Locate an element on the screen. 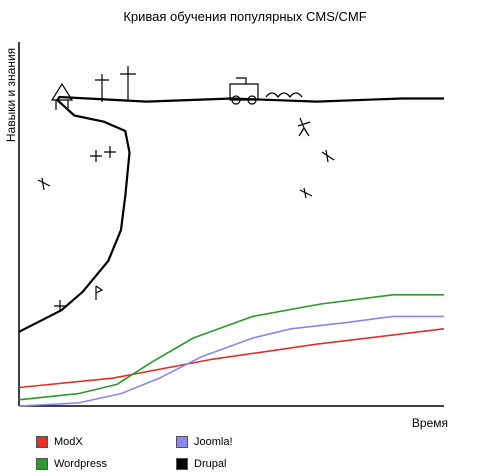 The width and height of the screenshot is (490, 475). legend: ModX Joomla! Wordpress Drupal is located at coordinates (256, 454).